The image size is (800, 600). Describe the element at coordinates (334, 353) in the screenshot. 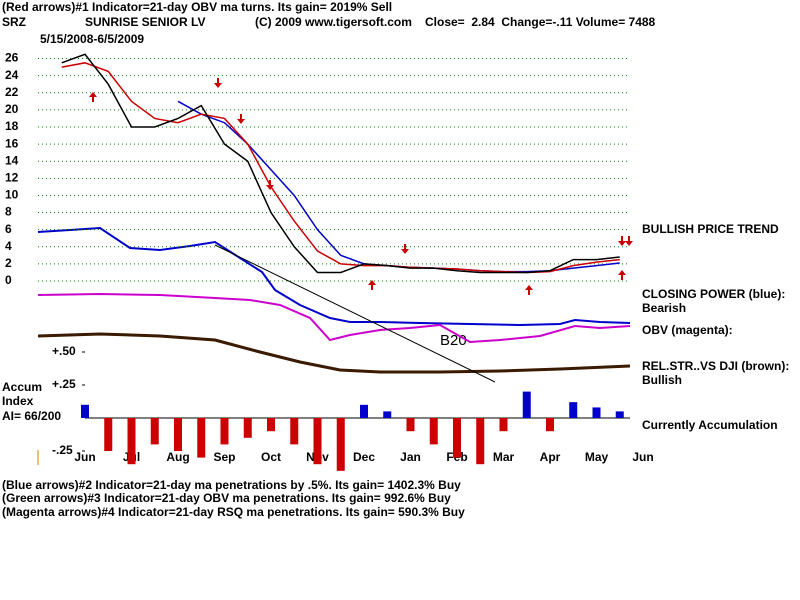

I see `rel-str-line` at that location.